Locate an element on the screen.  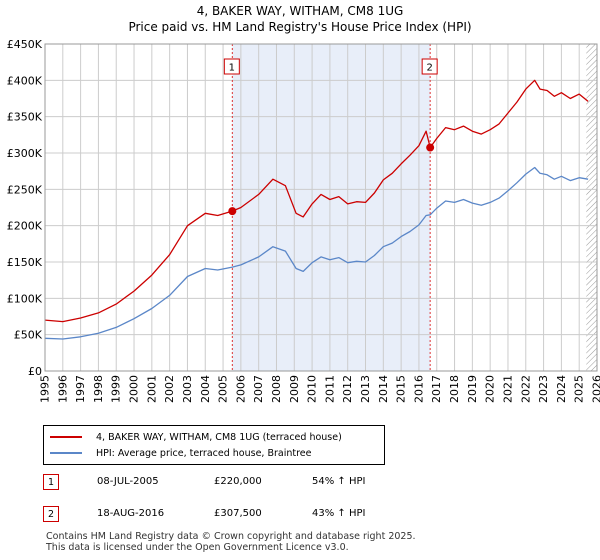
x-tick-label: 2008 is located at coordinates (276, 389).